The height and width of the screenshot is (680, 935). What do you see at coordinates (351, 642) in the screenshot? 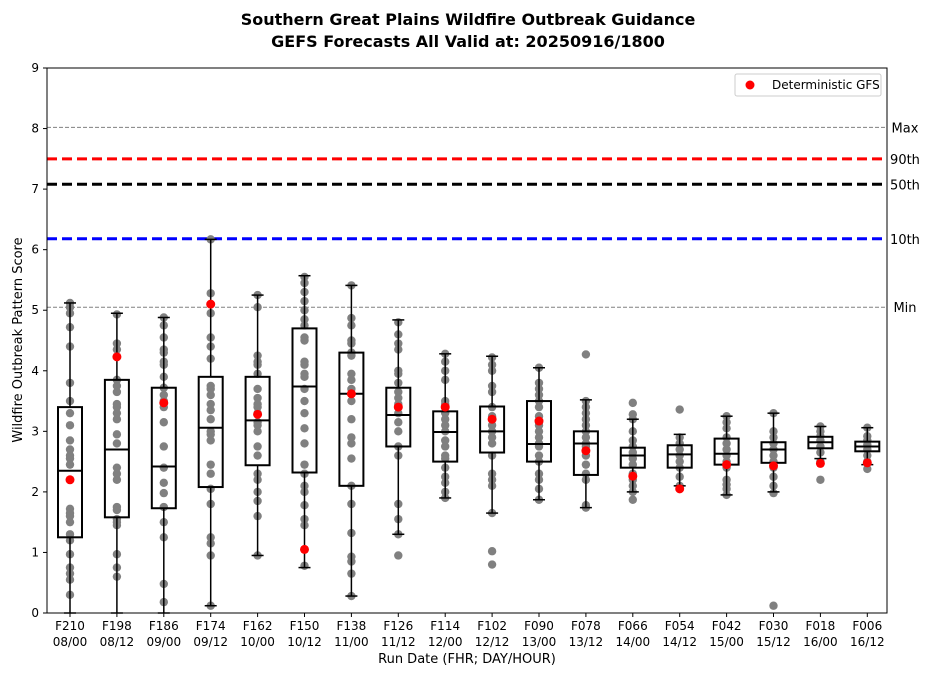
I see `x-tick-label-date: 11/00` at bounding box center [351, 642].